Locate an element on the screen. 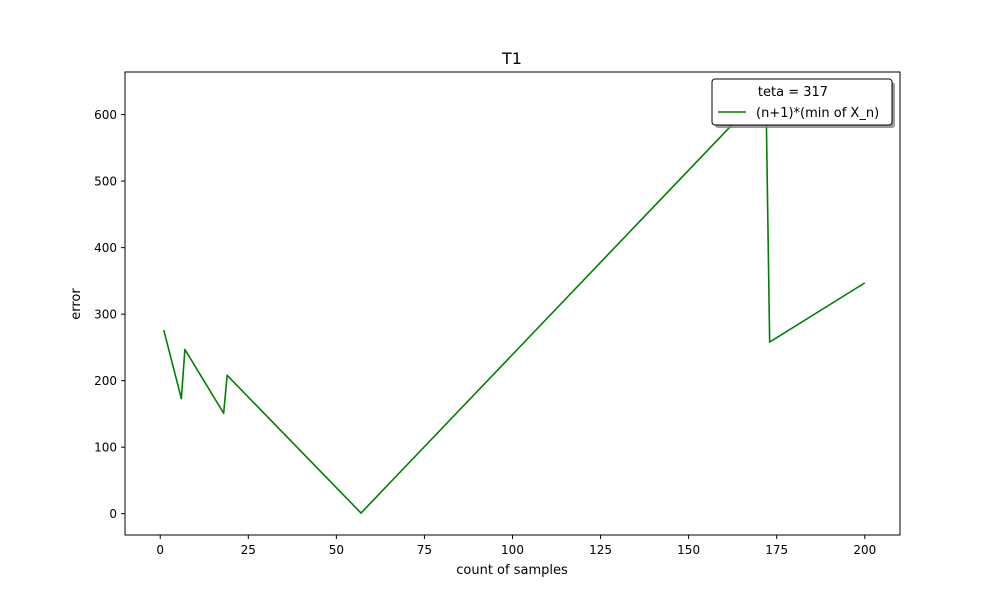 The width and height of the screenshot is (1000, 600). chart-title: T1 is located at coordinates (511, 58).